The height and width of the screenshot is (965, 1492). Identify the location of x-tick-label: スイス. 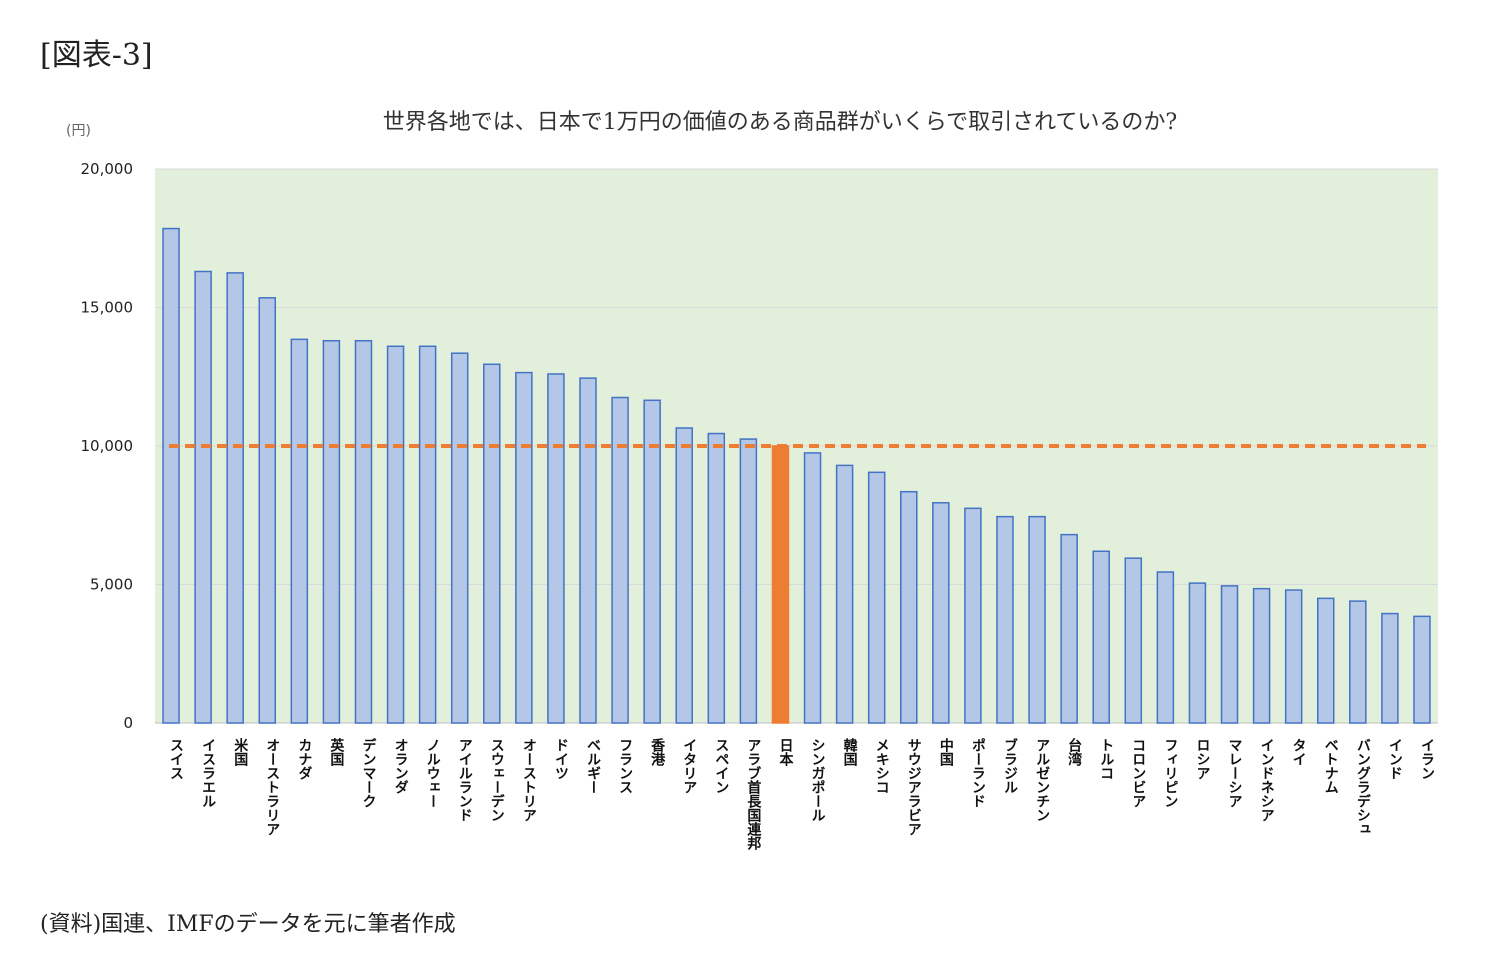
(176, 759).